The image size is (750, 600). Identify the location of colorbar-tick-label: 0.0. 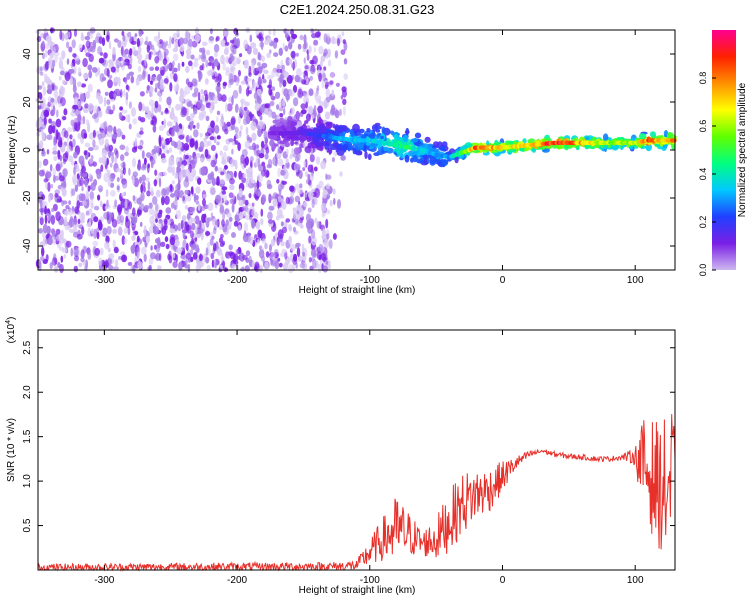
(703, 270).